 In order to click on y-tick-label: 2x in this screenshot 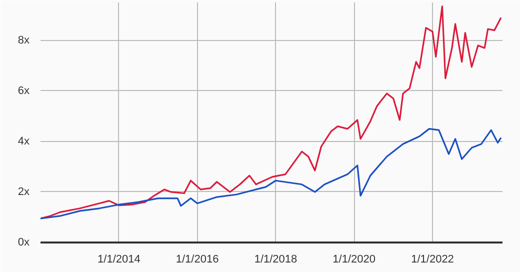, I will do `click(24, 192)`.